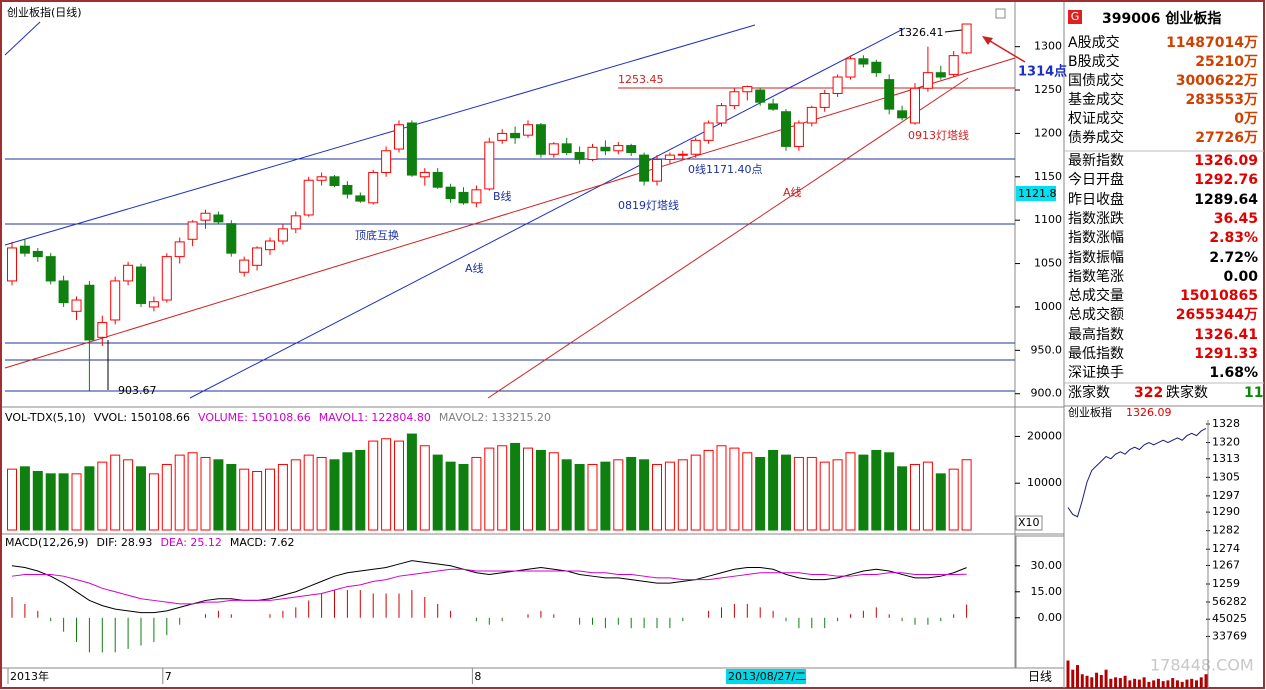 The height and width of the screenshot is (690, 1266). Describe the element at coordinates (1162, 19) in the screenshot. I see `quote-code: 399006 创业板指` at that location.